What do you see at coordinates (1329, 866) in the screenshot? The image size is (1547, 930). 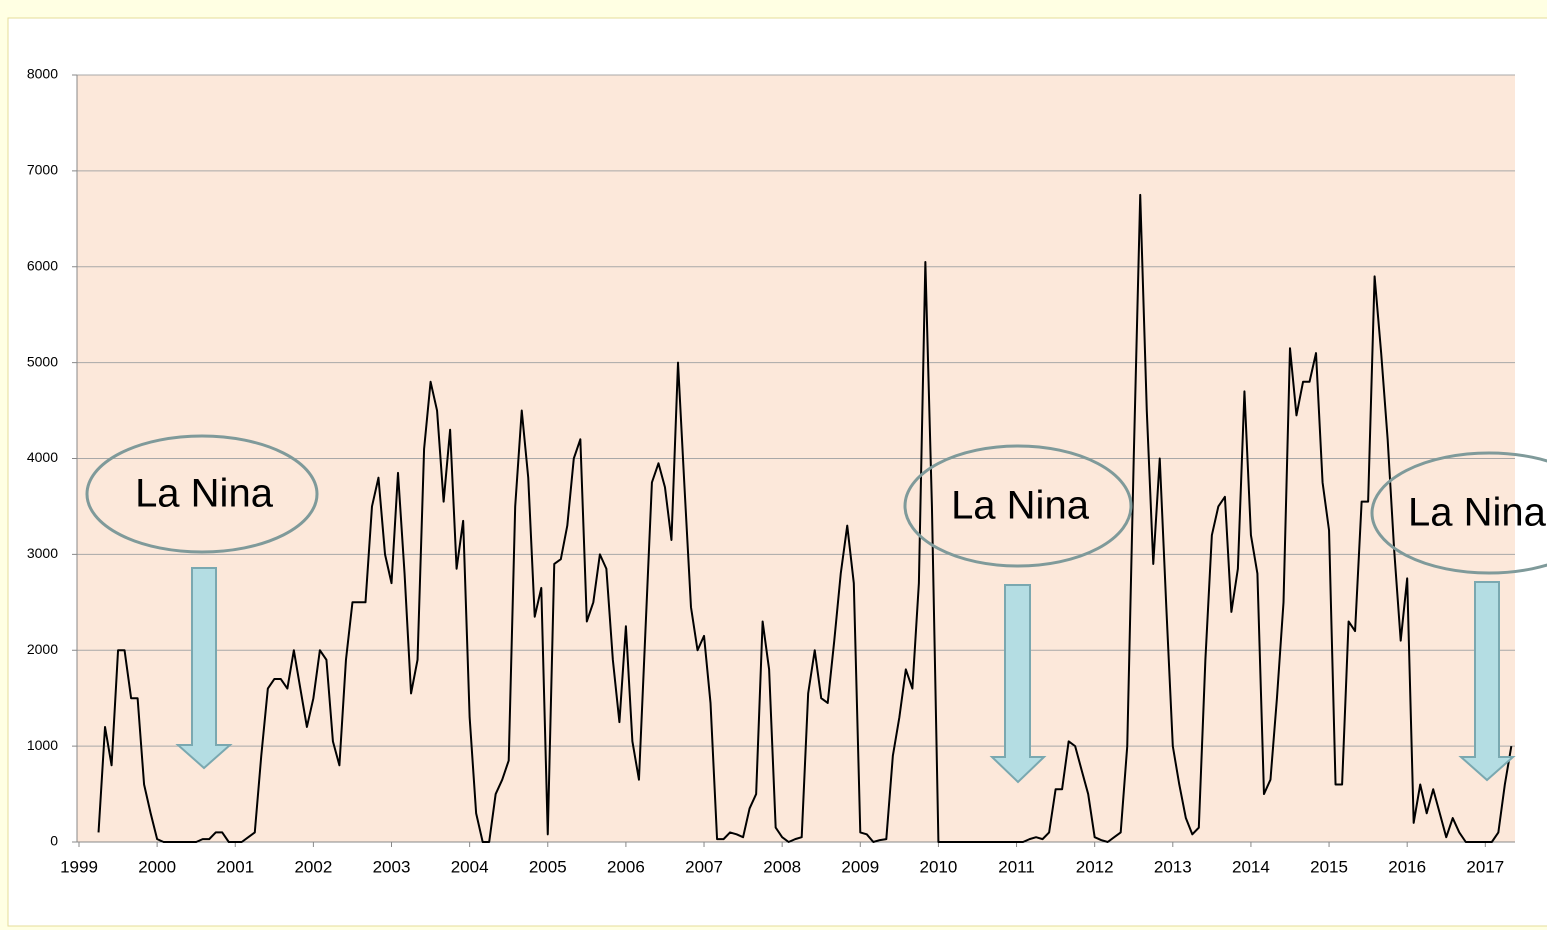 I see `x-tick-label: 2015` at bounding box center [1329, 866].